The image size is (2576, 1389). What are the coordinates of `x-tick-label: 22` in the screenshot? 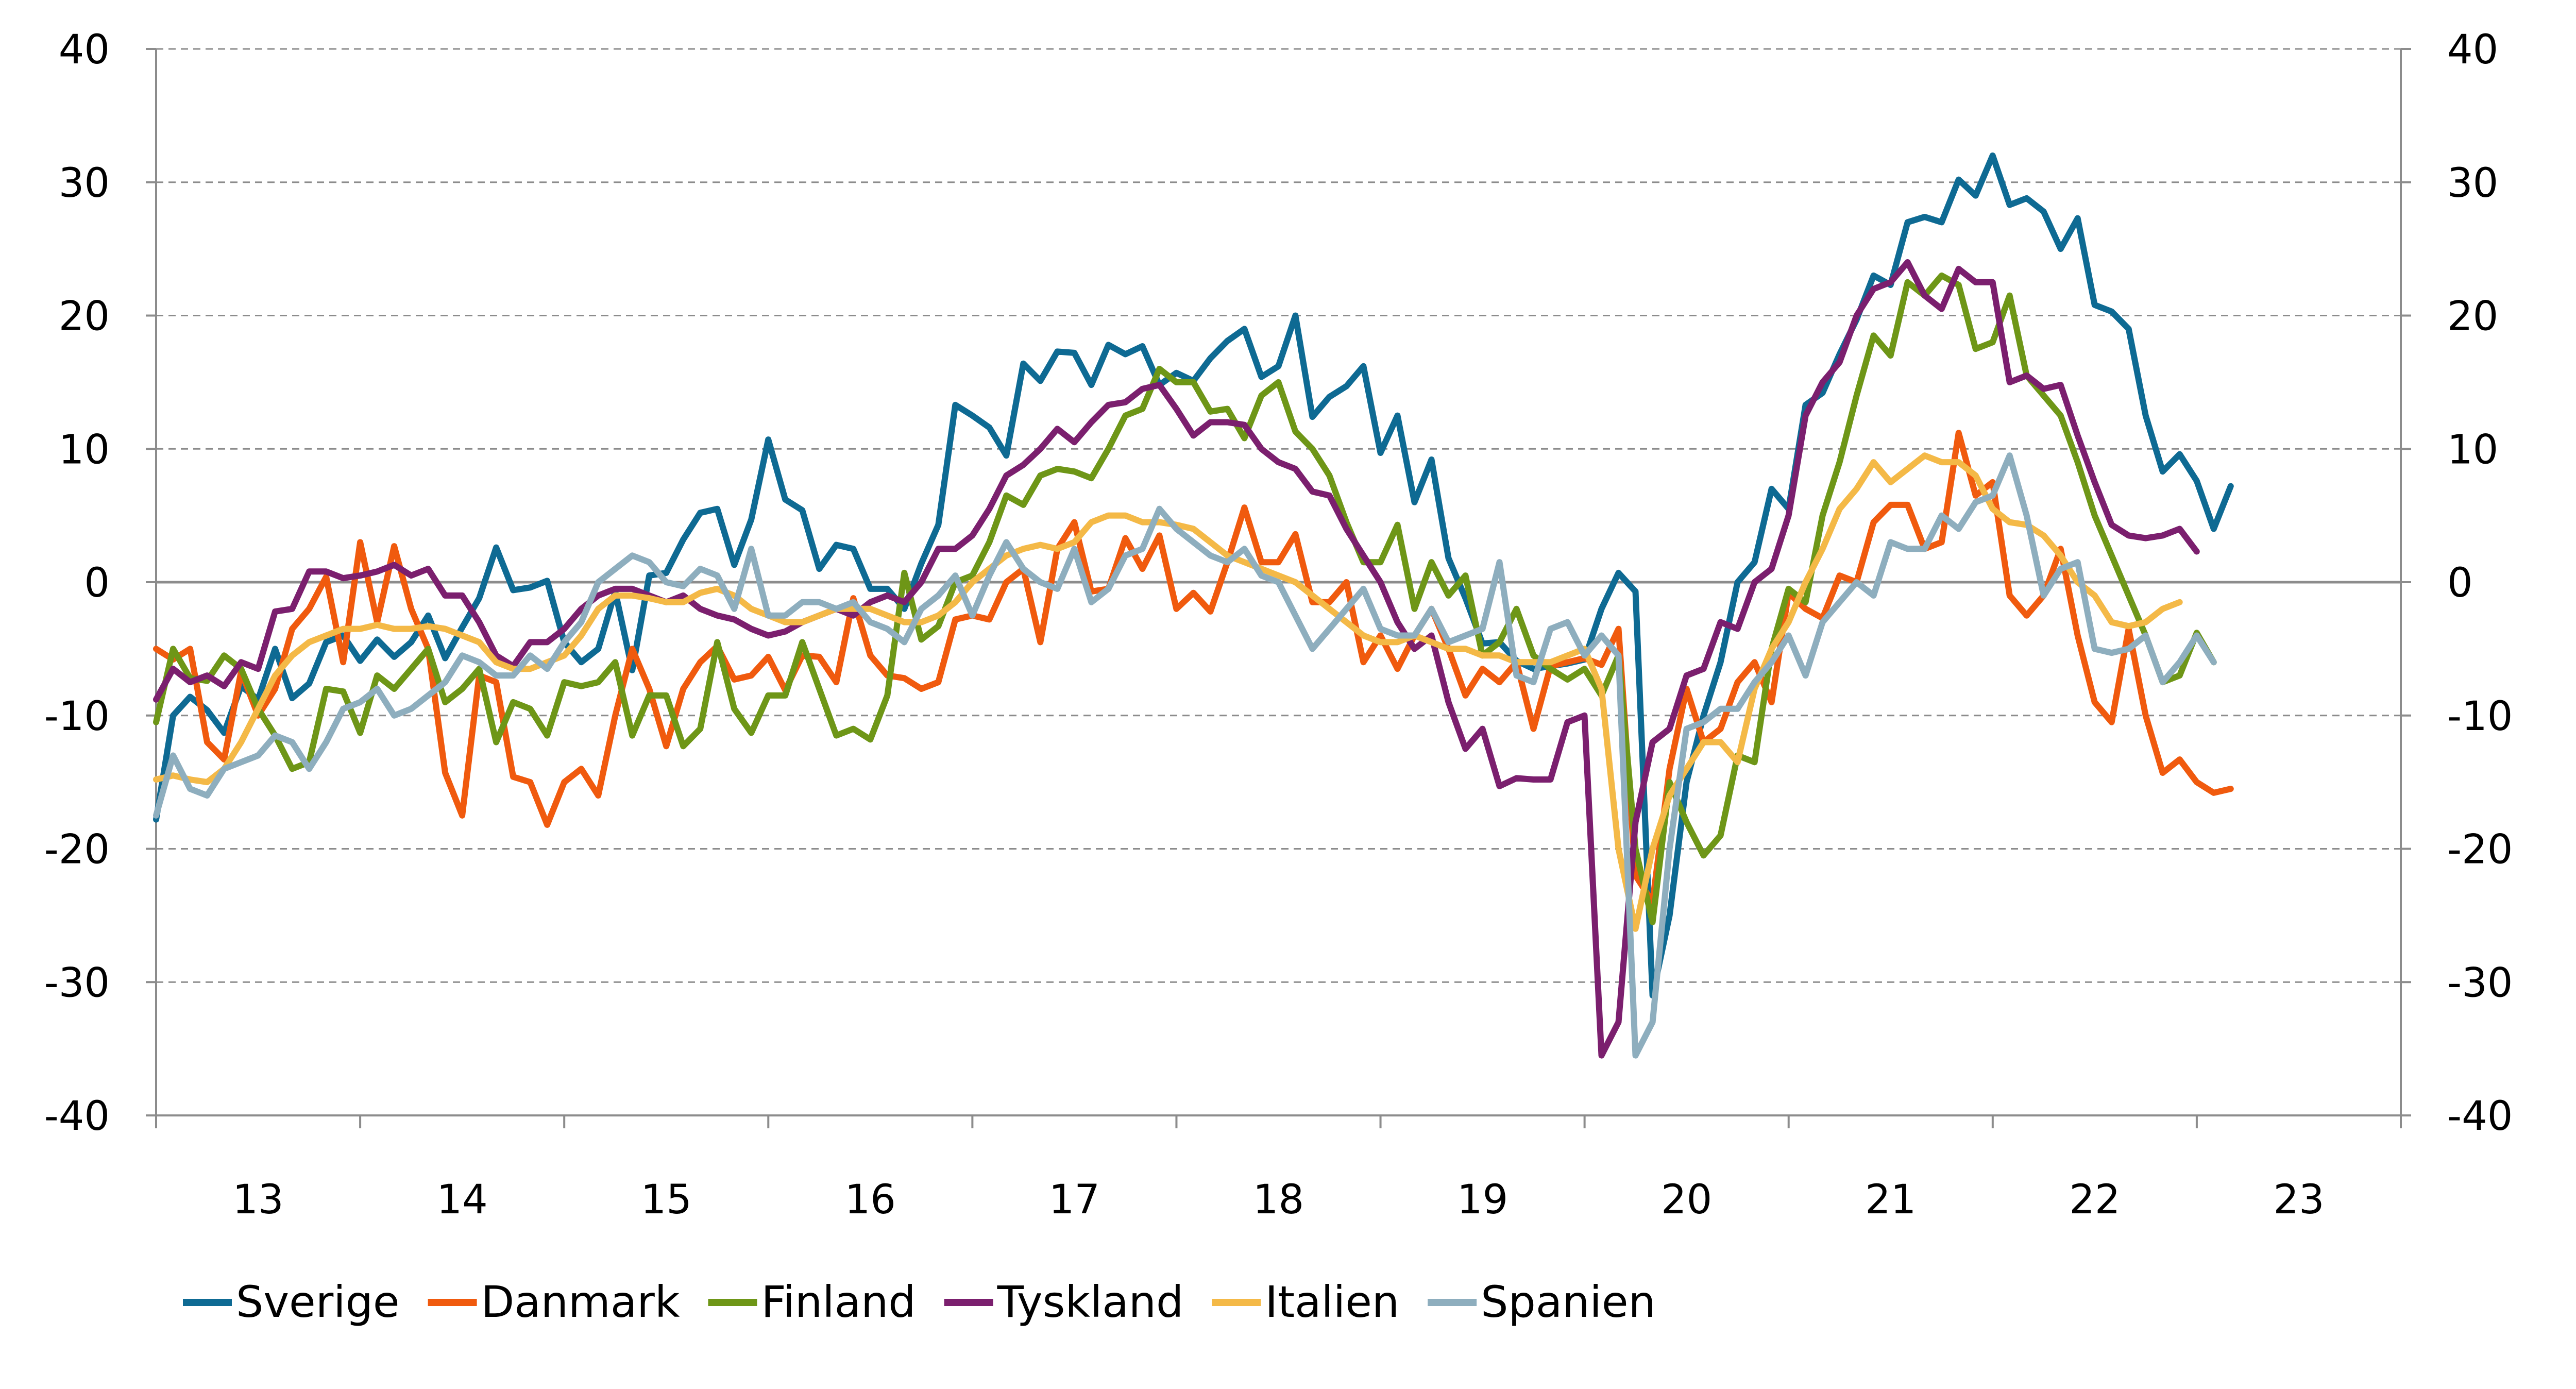 It's located at (2094, 1200).